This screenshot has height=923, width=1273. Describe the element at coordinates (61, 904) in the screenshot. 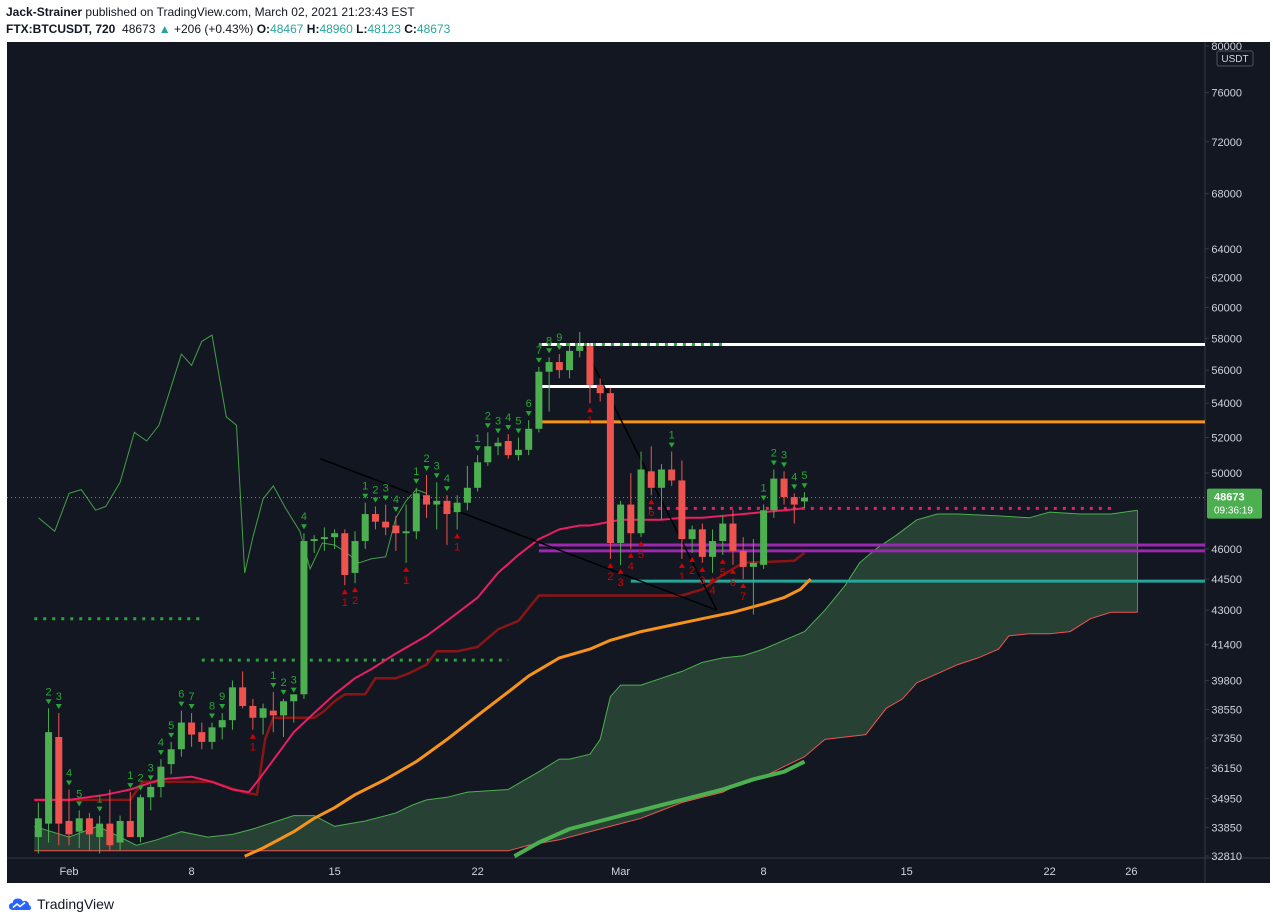

I see `tradingview-logo: TradingView` at that location.